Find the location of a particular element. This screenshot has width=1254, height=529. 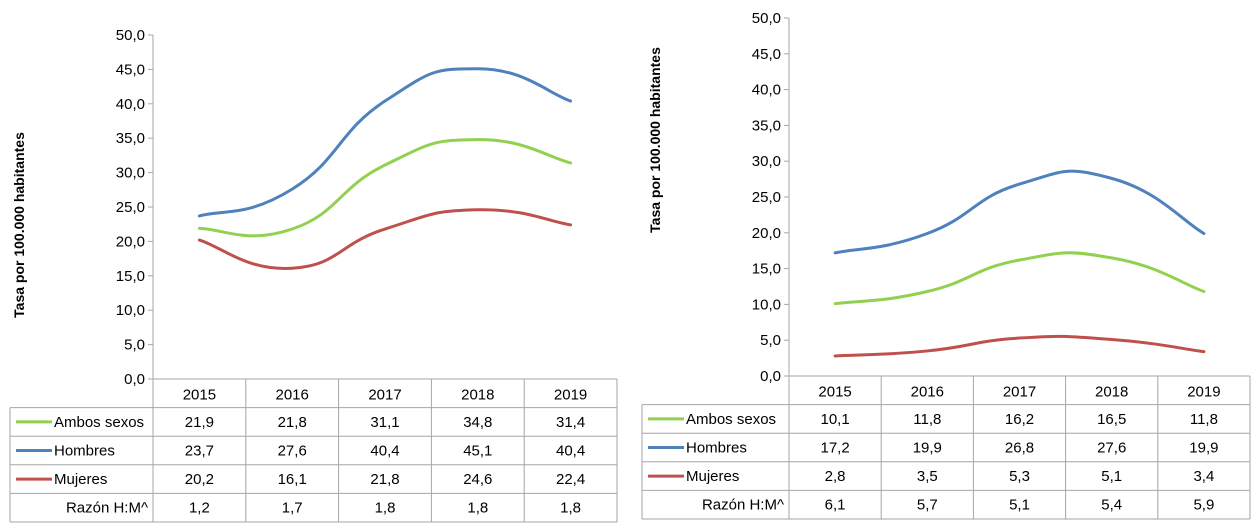

data-label: 3,5 is located at coordinates (927, 476).